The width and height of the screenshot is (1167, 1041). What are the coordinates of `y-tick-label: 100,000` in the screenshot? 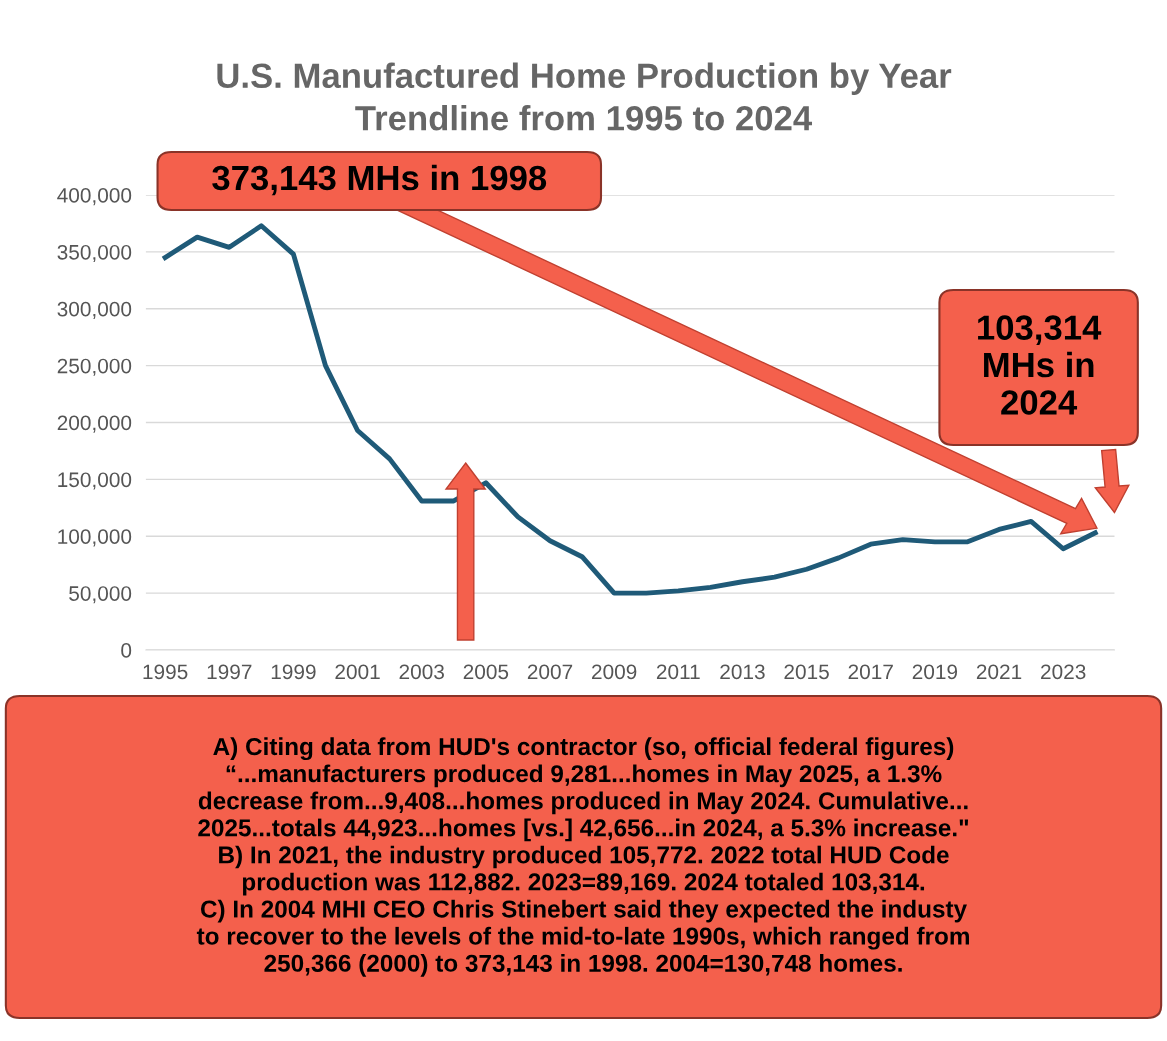 It's located at (95, 538).